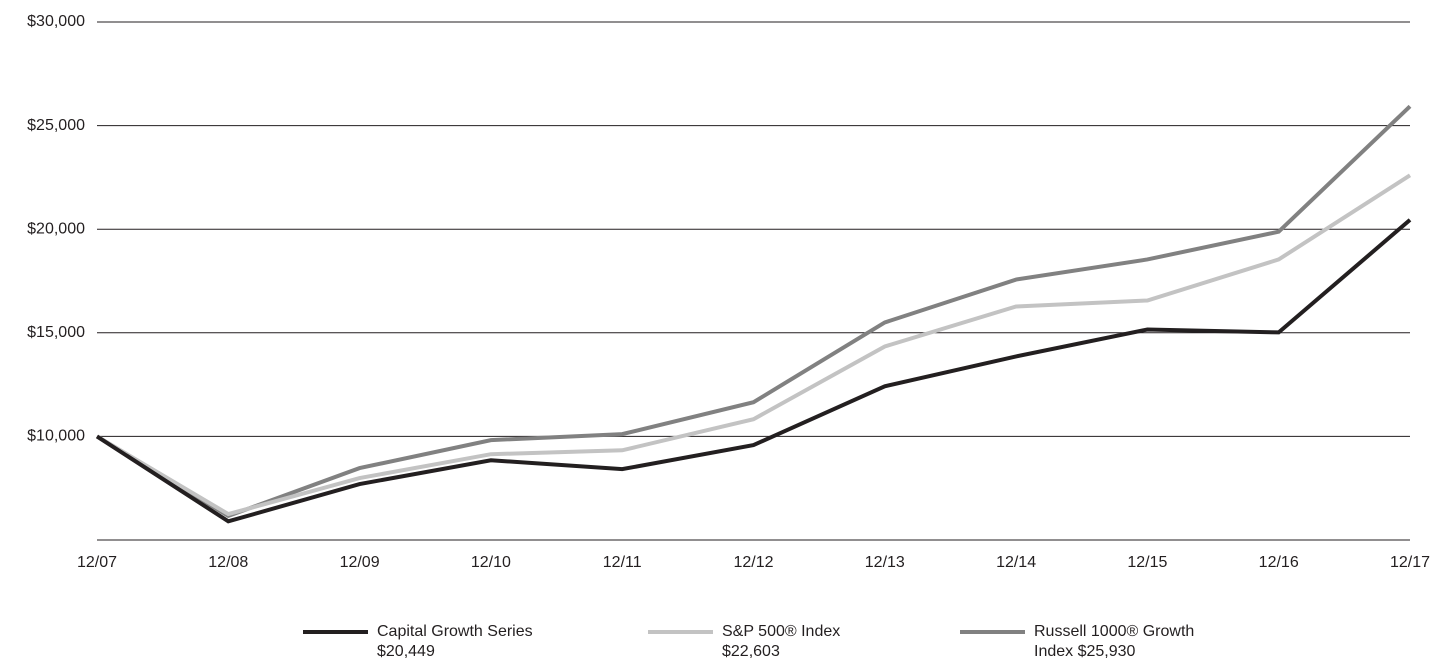 Image resolution: width=1436 pixels, height=665 pixels. I want to click on x-tick-label: 12/14, so click(1016, 562).